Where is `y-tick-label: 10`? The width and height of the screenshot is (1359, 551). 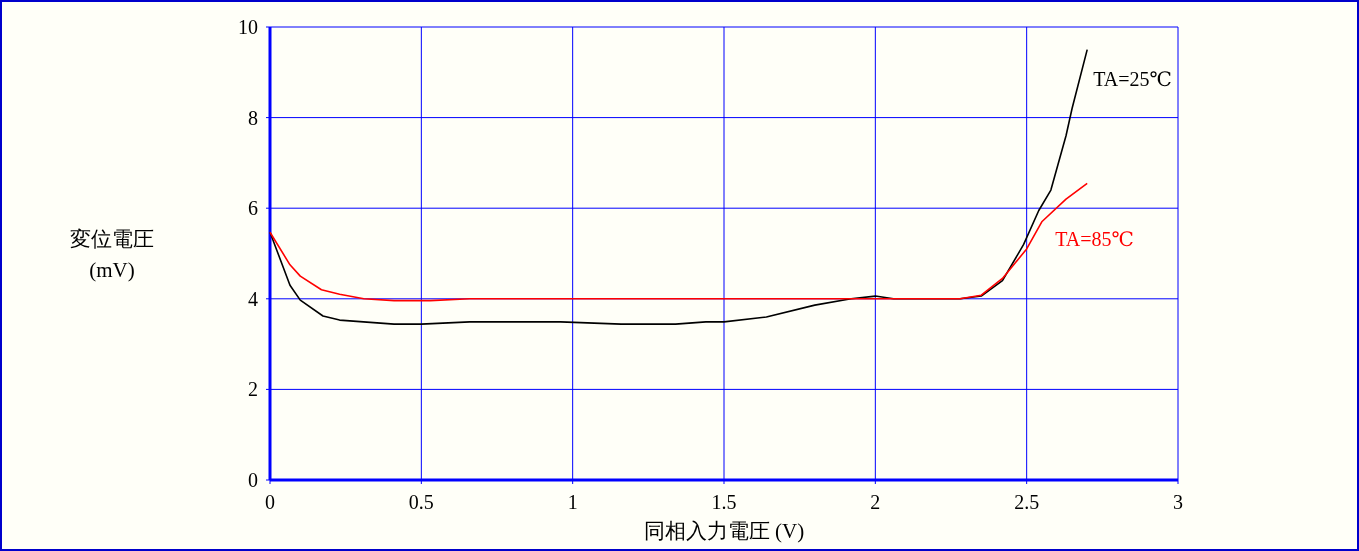 y-tick-label: 10 is located at coordinates (248, 27).